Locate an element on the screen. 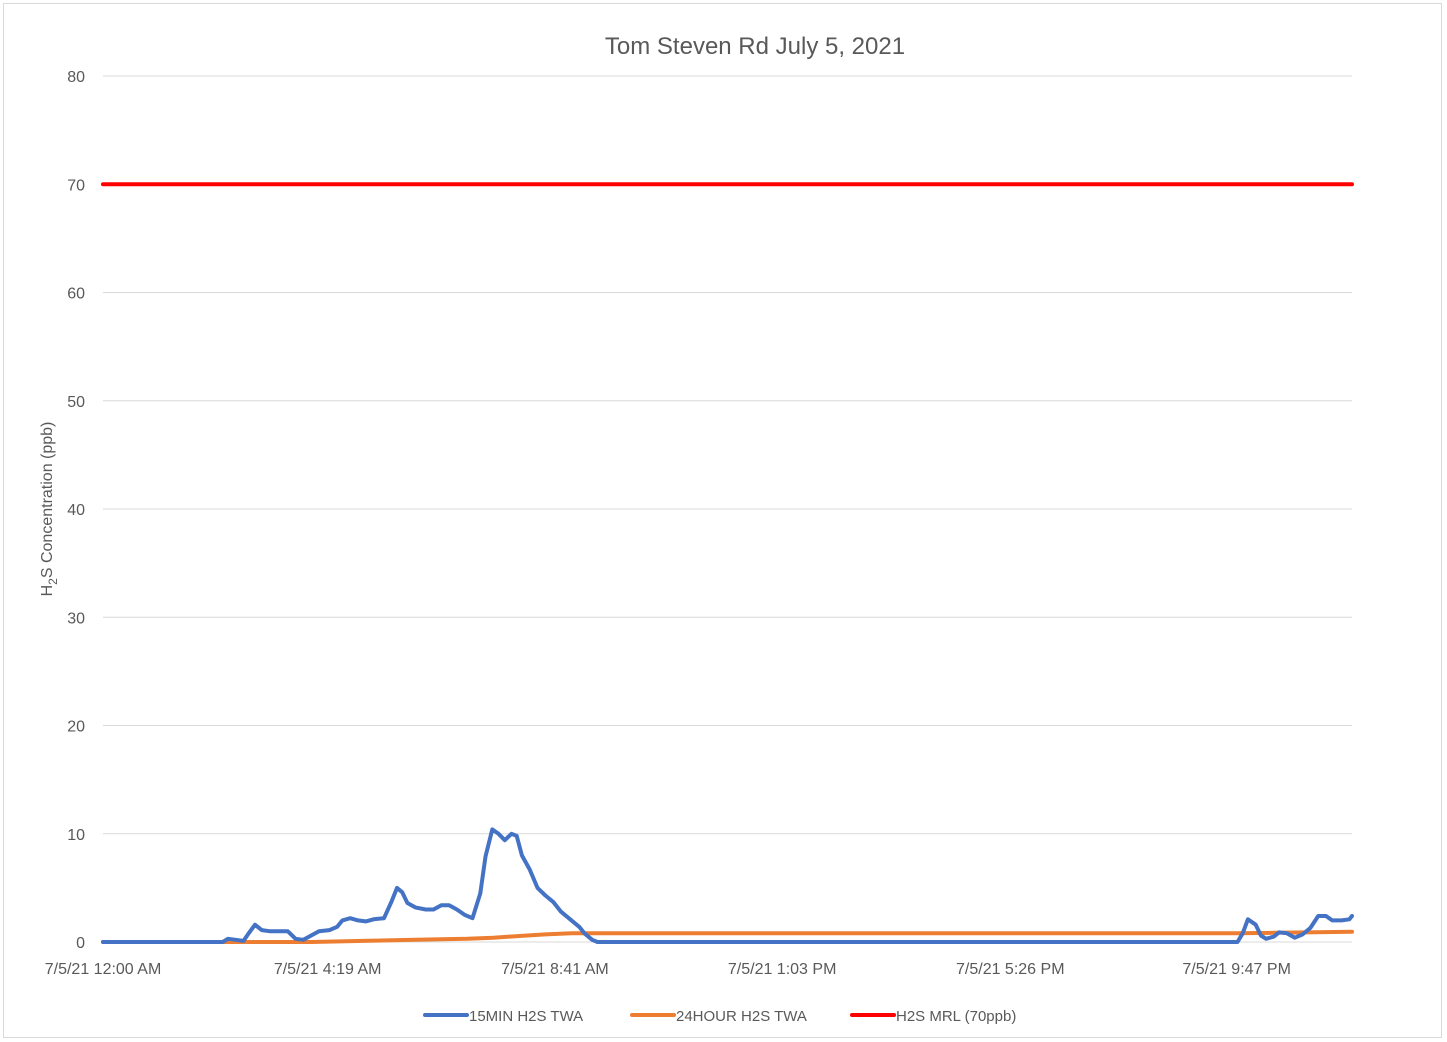 This screenshot has height=1042, width=1447. y-tick-label: 50 is located at coordinates (76, 402).